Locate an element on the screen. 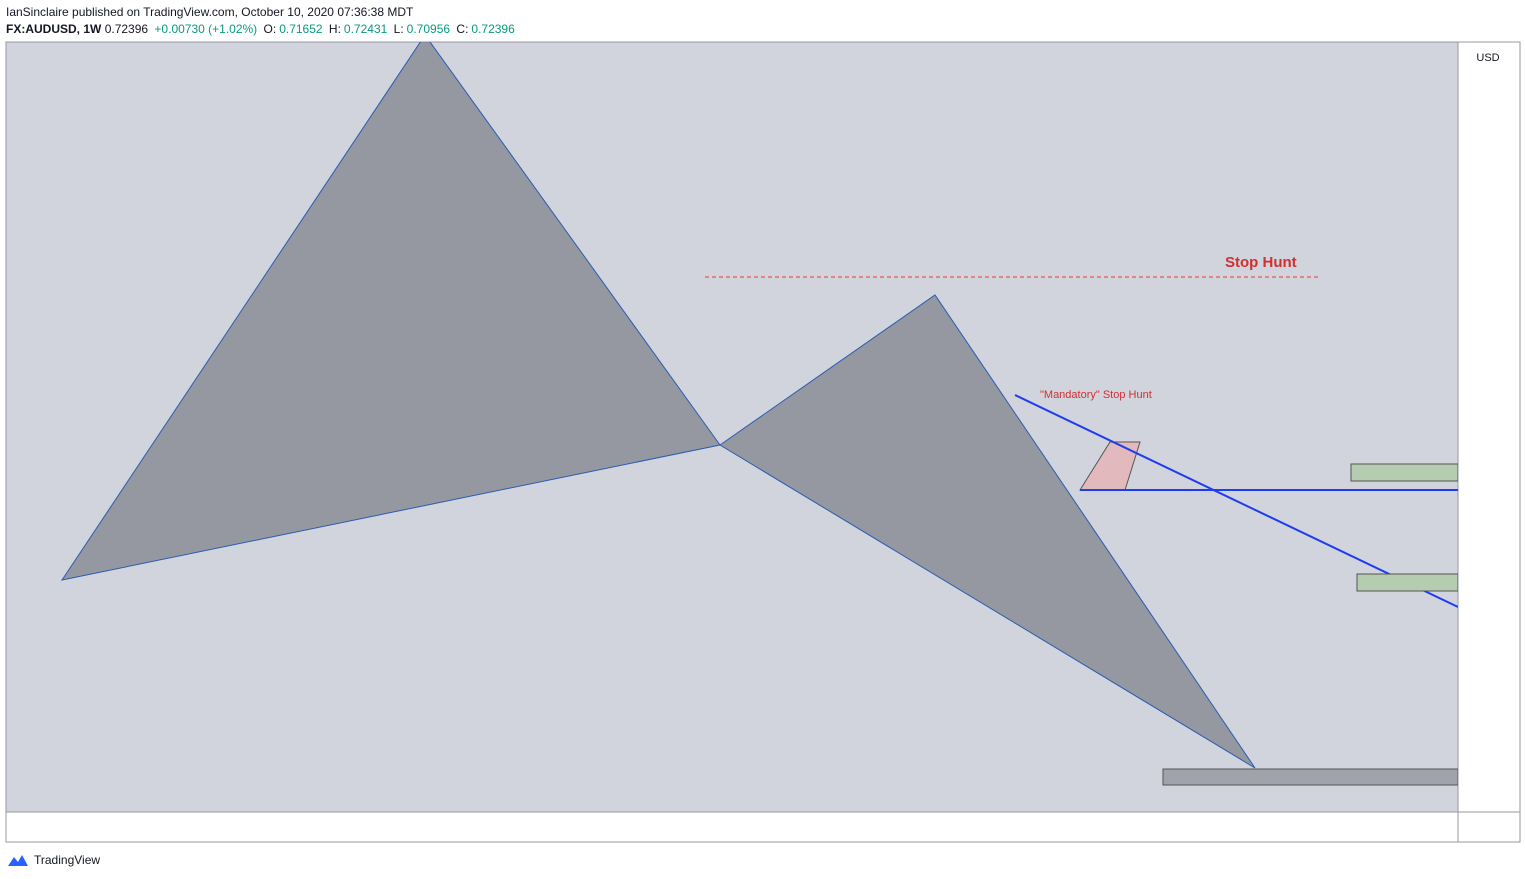 The image size is (1525, 879). c-label: C: is located at coordinates (462, 29).